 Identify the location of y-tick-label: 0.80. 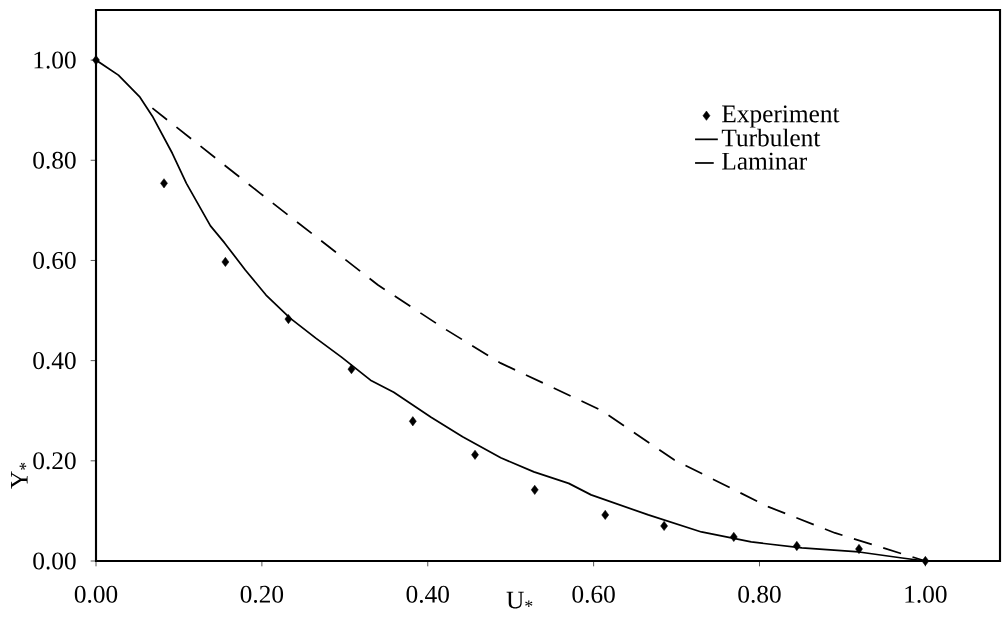
(54, 160).